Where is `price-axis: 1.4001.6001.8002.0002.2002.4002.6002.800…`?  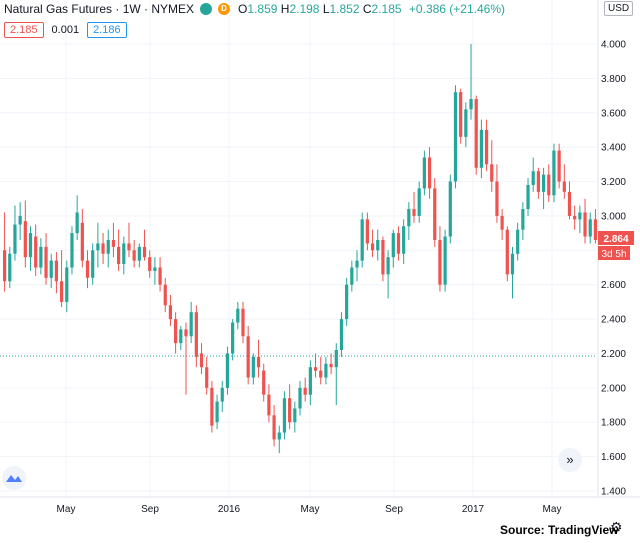
price-axis: 1.4001.6001.8002.0002.2002.4002.6002.800… is located at coordinates (613, 269).